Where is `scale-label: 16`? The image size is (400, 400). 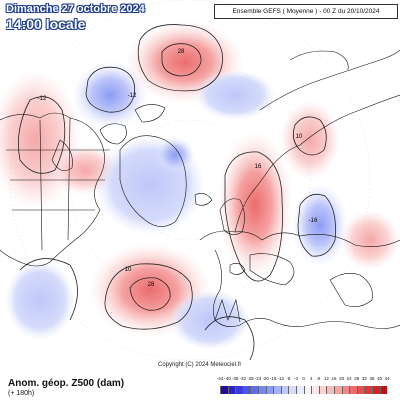
scale-label: 16 is located at coordinates (334, 378).